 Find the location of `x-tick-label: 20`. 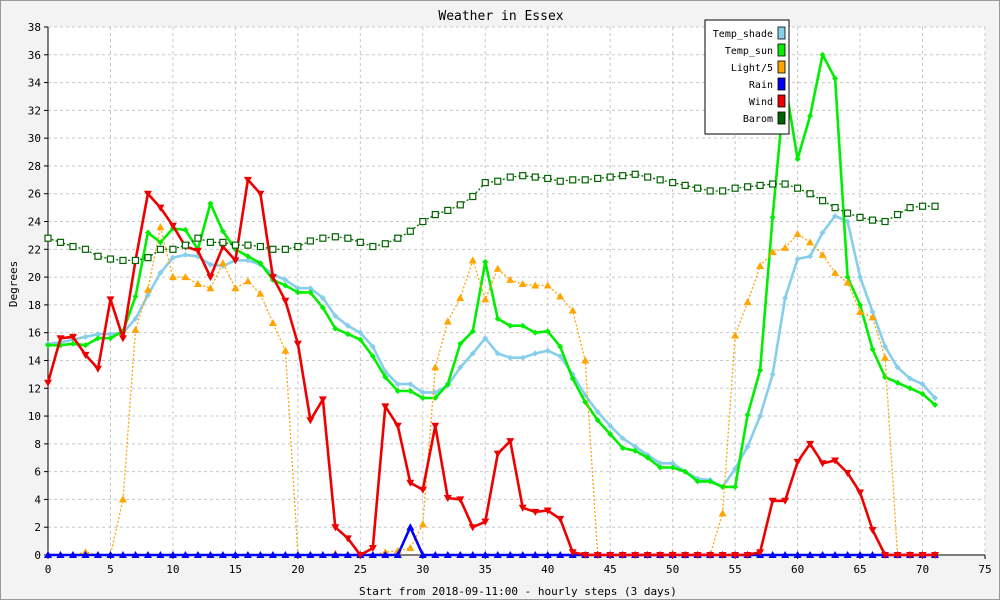

x-tick-label: 20 is located at coordinates (297, 569).